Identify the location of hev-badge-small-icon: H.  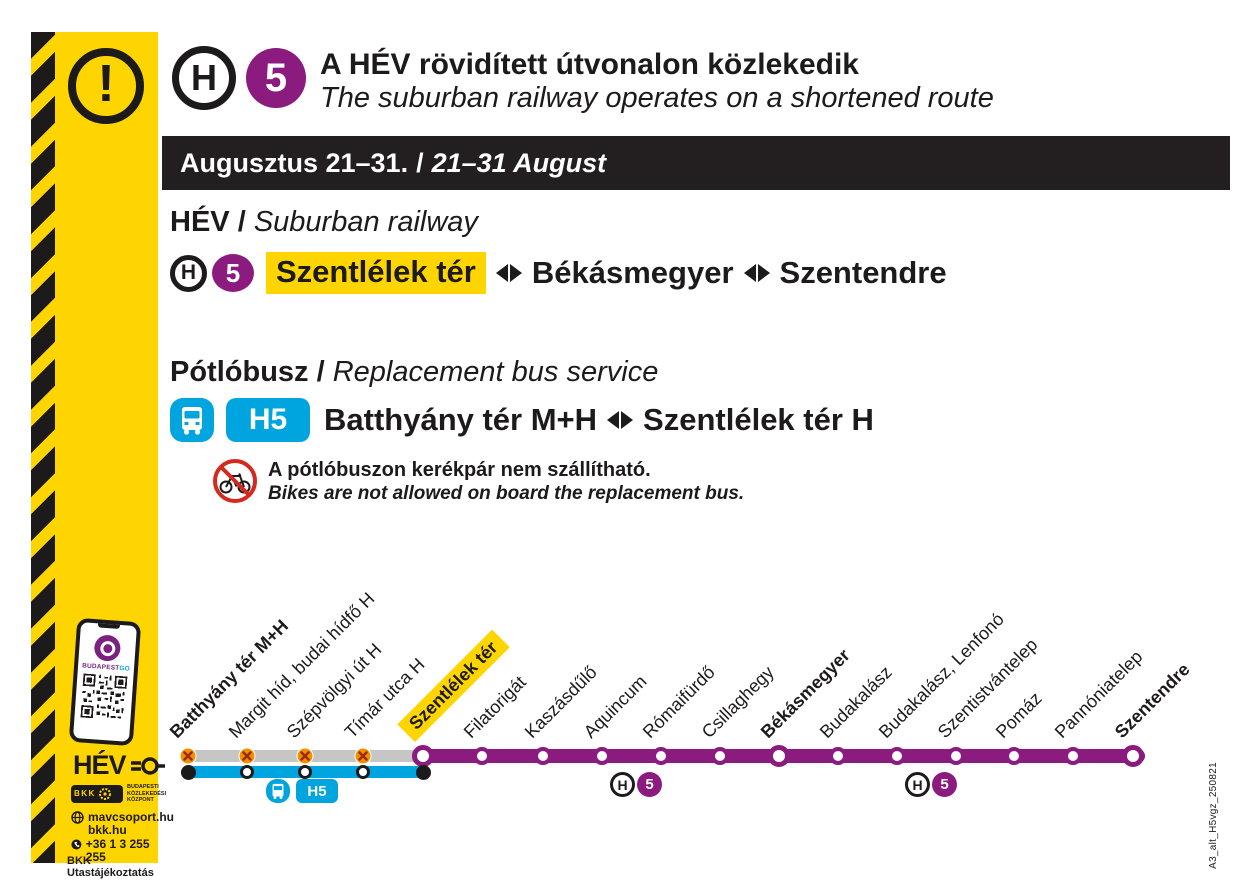
(188, 273).